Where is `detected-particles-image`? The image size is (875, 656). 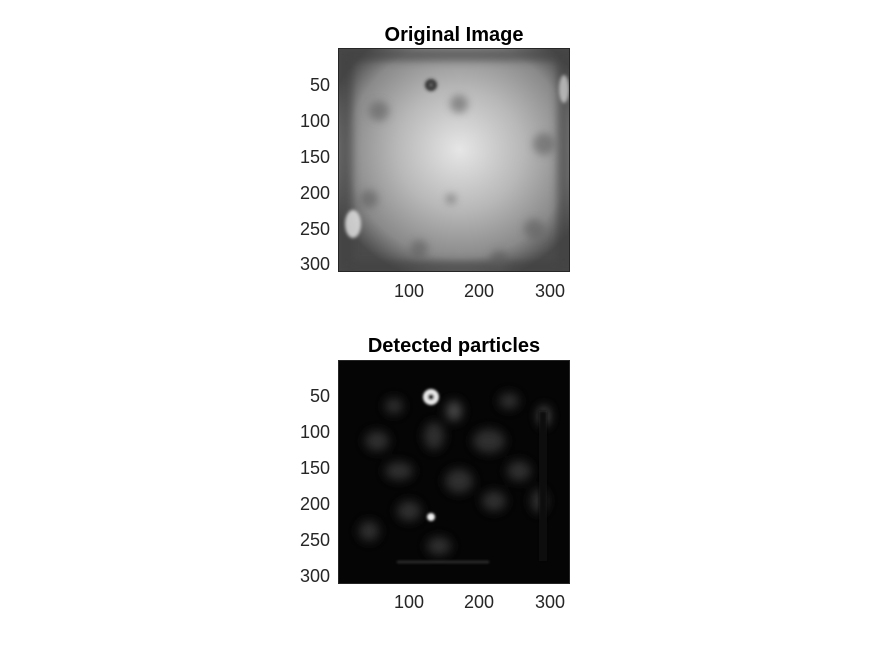 detected-particles-image is located at coordinates (454, 472).